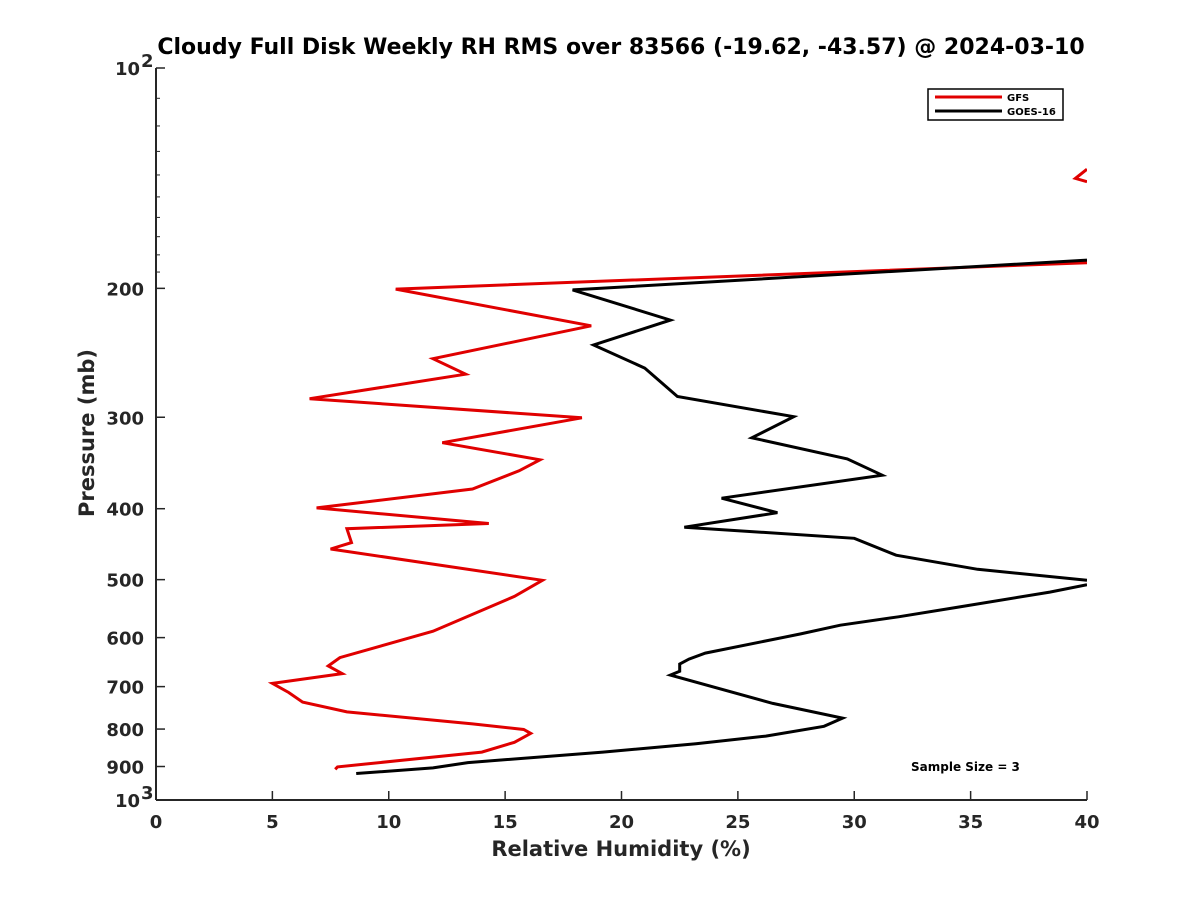 The image size is (1200, 904). I want to click on x-tick-label: 20, so click(621, 822).